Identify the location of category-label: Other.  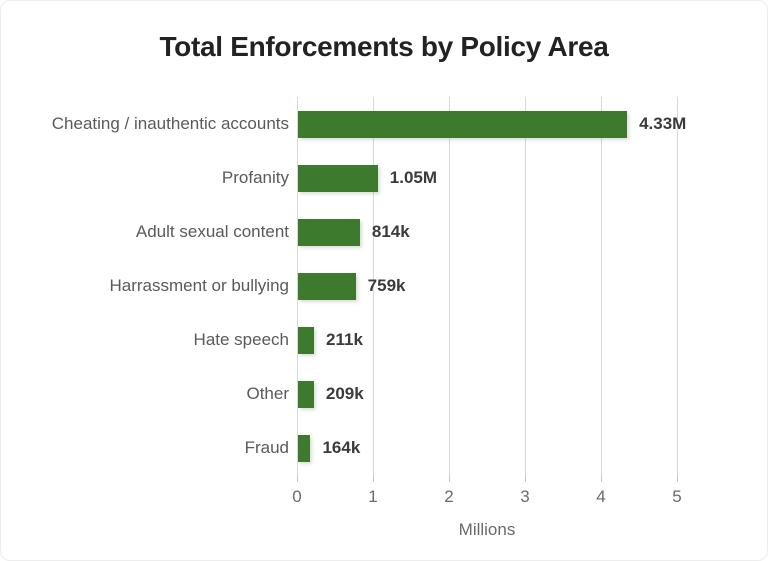
(267, 393).